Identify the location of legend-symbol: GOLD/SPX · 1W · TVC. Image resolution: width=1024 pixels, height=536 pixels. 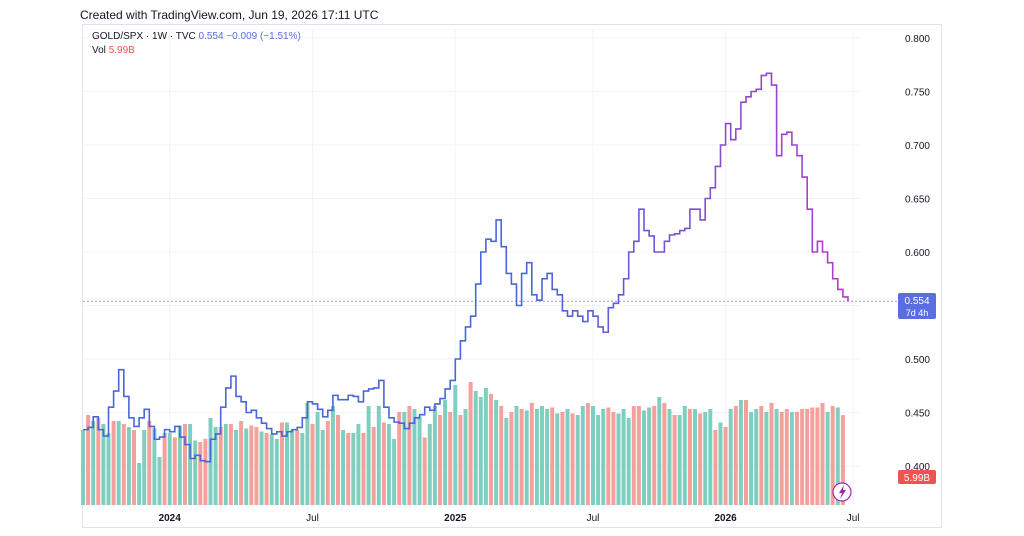
(144, 36).